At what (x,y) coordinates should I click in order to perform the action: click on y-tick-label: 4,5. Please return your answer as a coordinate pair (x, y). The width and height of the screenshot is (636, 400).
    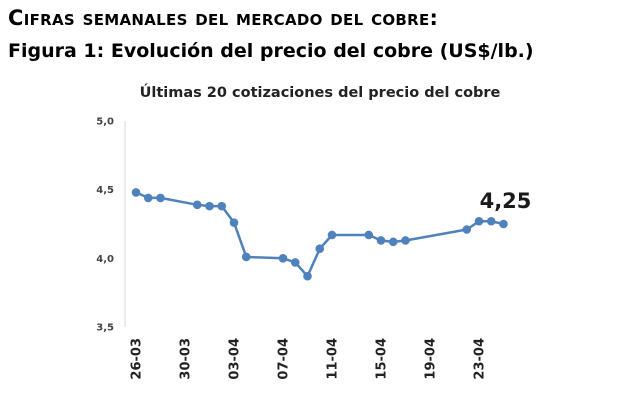
    Looking at the image, I should click on (105, 190).